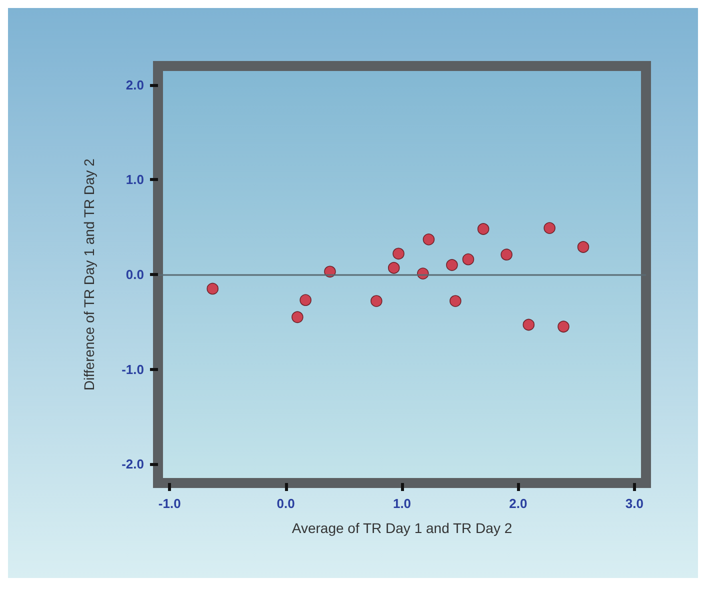  What do you see at coordinates (402, 528) in the screenshot?
I see `x-axis-title: Average of TR Day 1 and TR Day 2` at bounding box center [402, 528].